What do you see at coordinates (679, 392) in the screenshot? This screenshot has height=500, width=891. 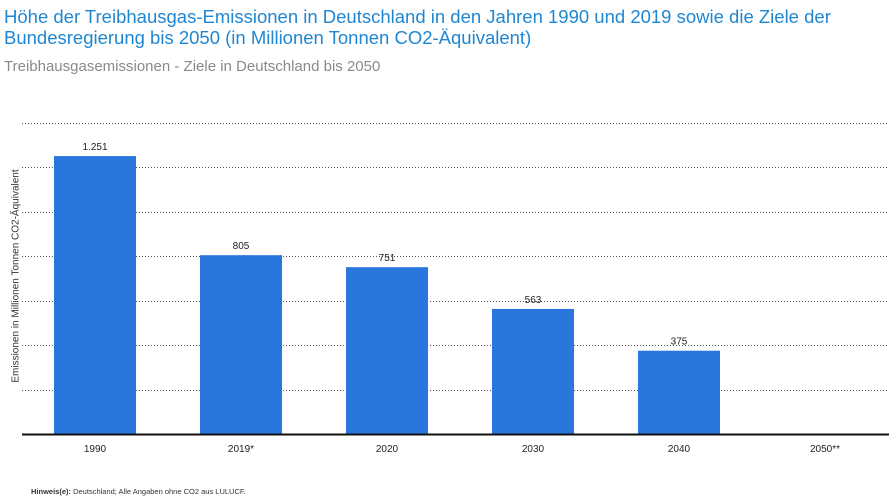 I see `bar-2040` at bounding box center [679, 392].